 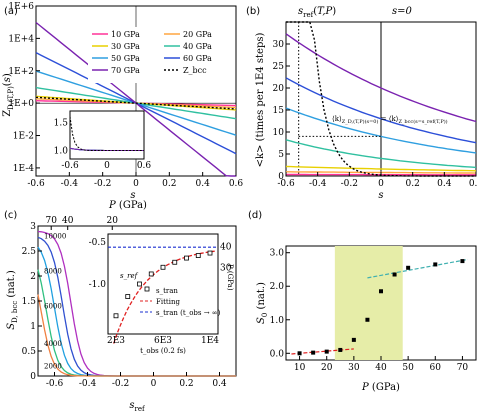 I want to click on fit-high, so click(x=417, y=268).